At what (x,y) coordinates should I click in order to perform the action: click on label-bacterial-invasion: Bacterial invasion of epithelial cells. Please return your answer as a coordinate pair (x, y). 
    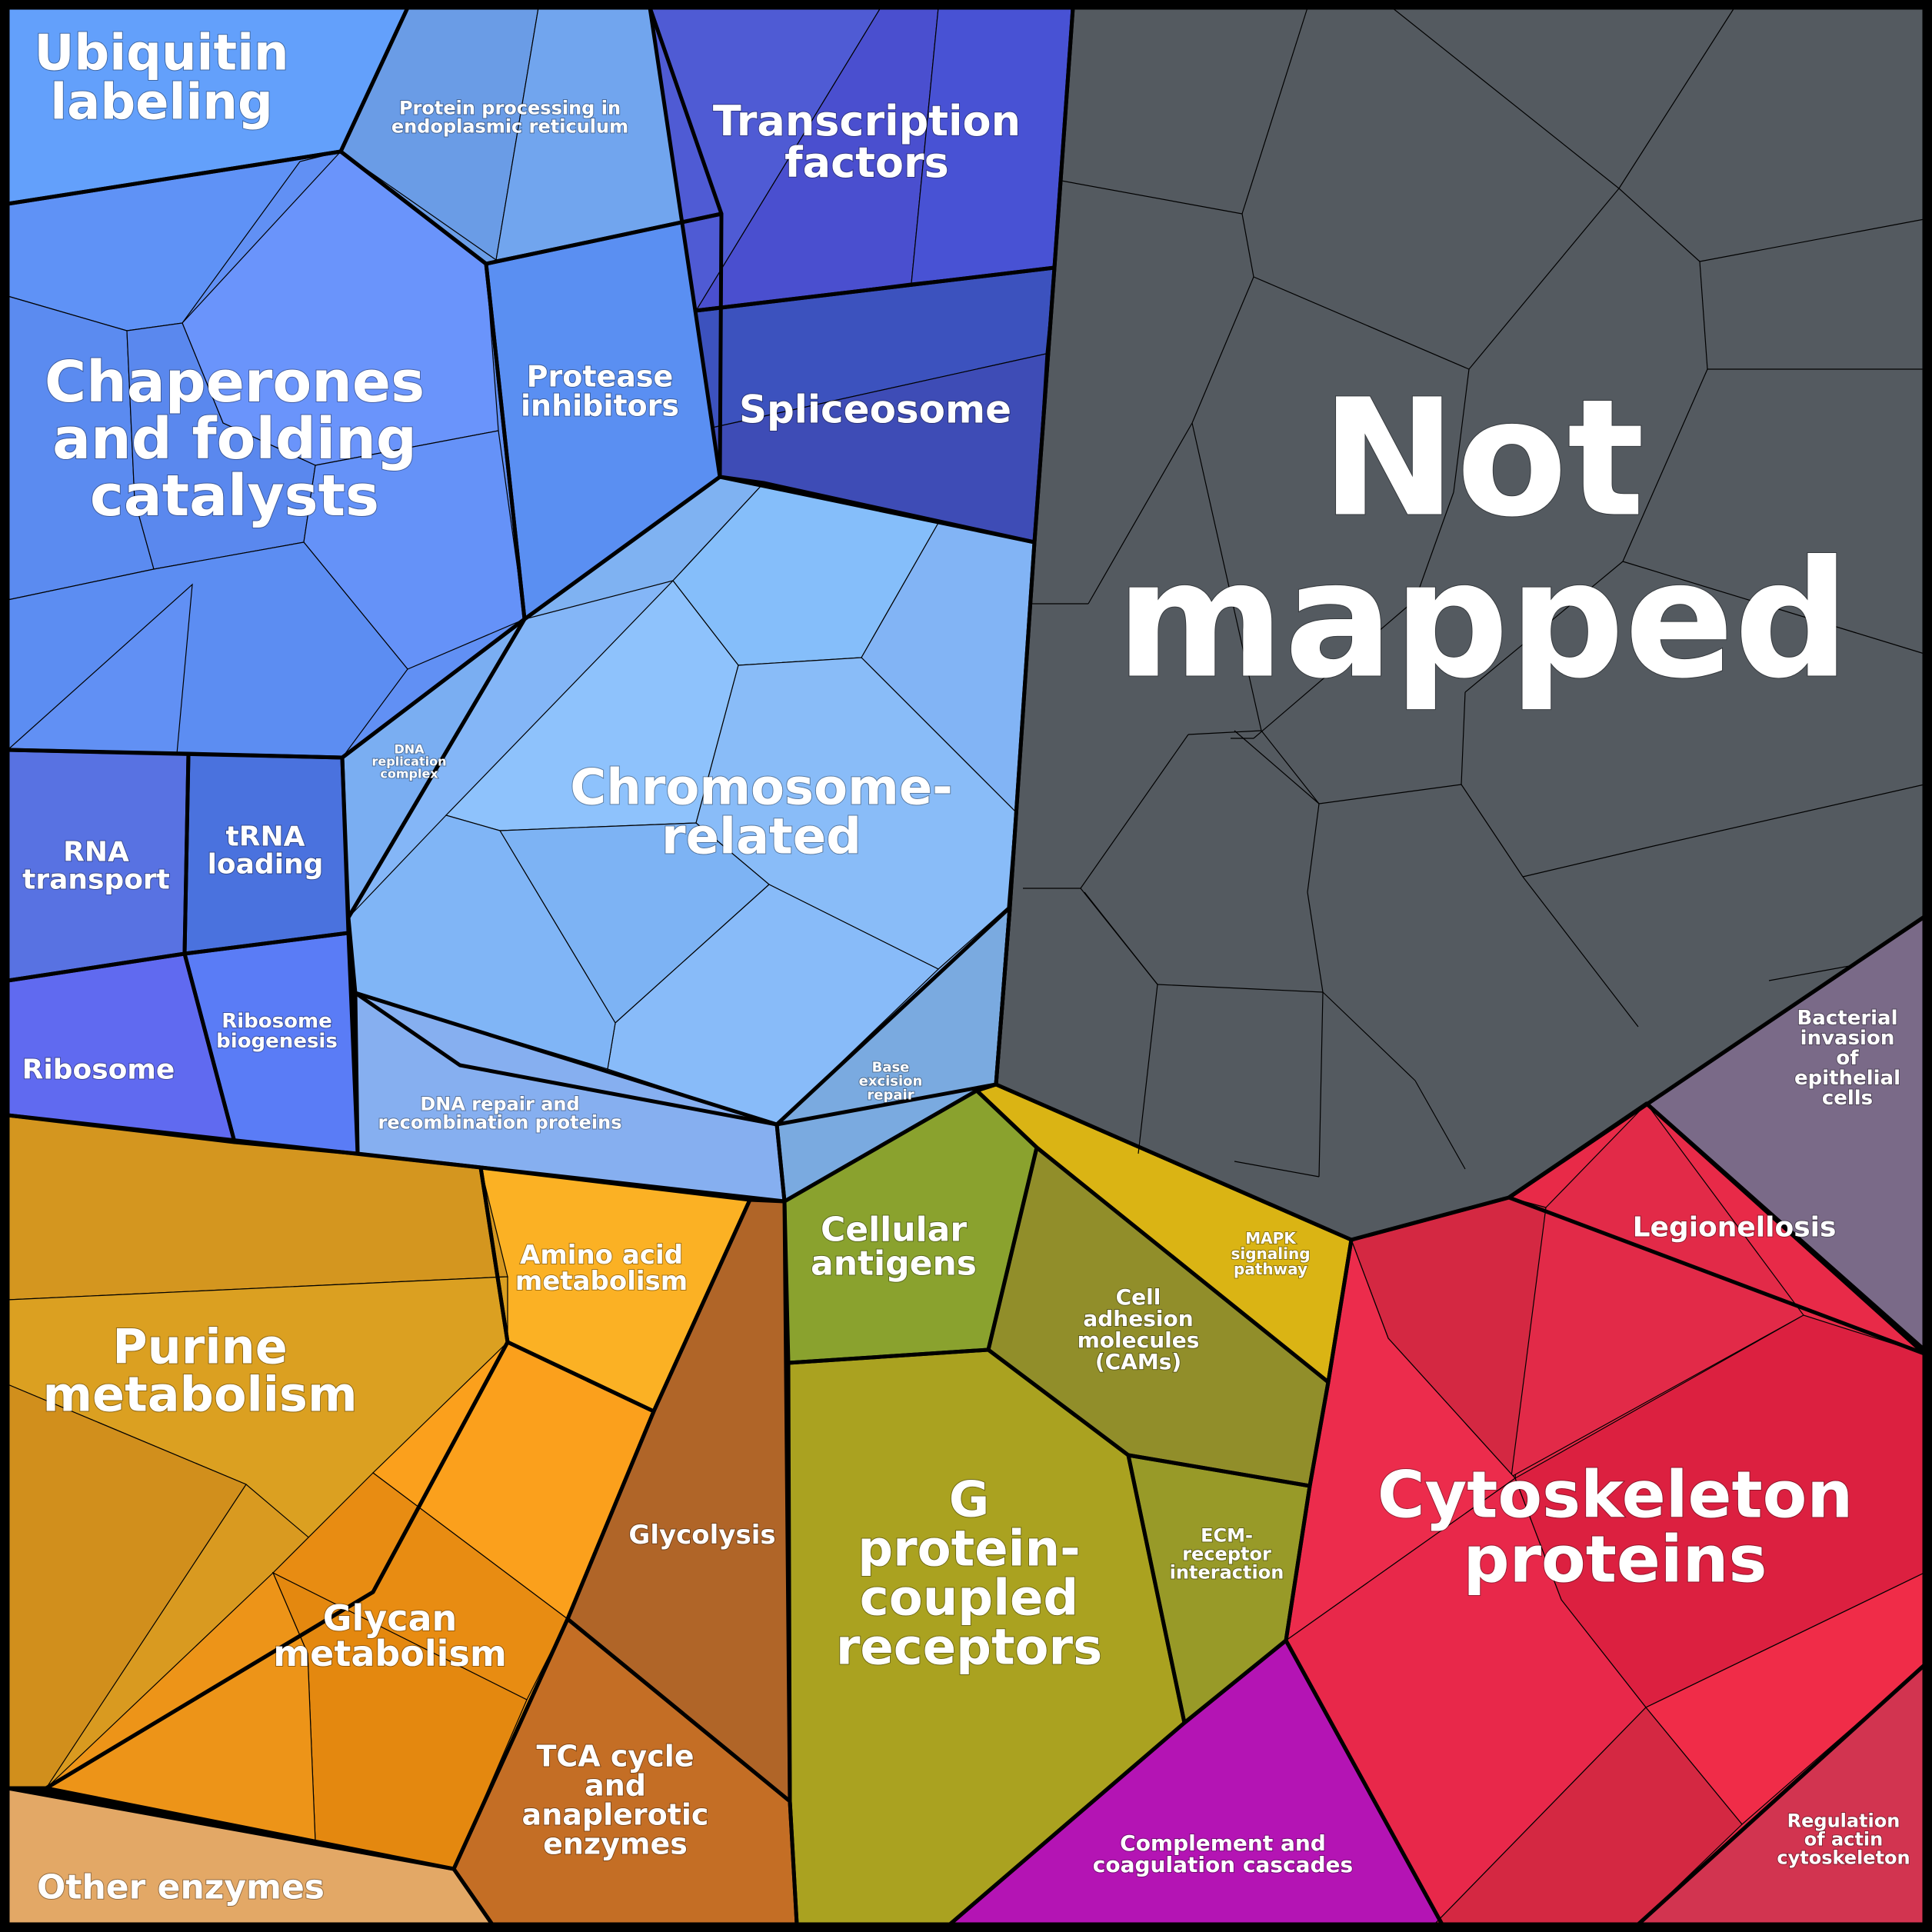
    Looking at the image, I should click on (1847, 1058).